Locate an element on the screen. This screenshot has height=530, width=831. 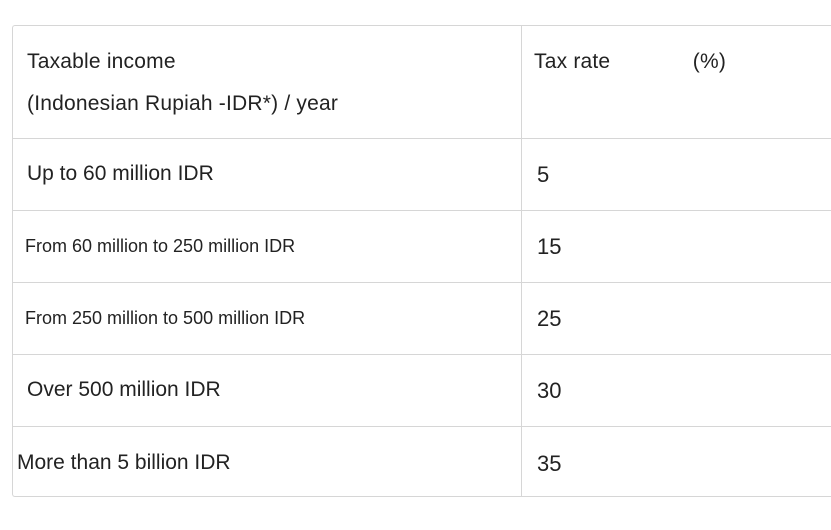
income-cell: From 60 million to 250 million IDR is located at coordinates (160, 246).